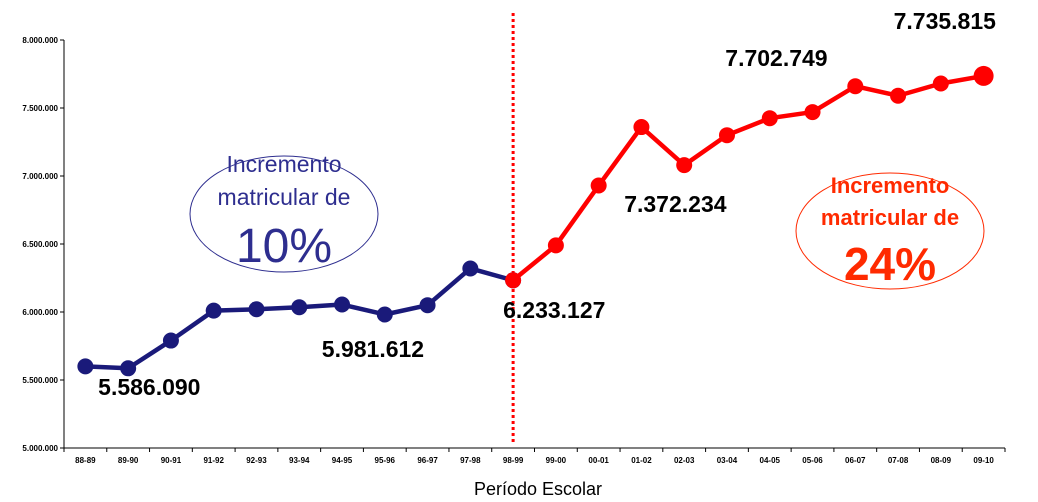  Describe the element at coordinates (284, 246) in the screenshot. I see `annotation-blue-value: 10%` at that location.